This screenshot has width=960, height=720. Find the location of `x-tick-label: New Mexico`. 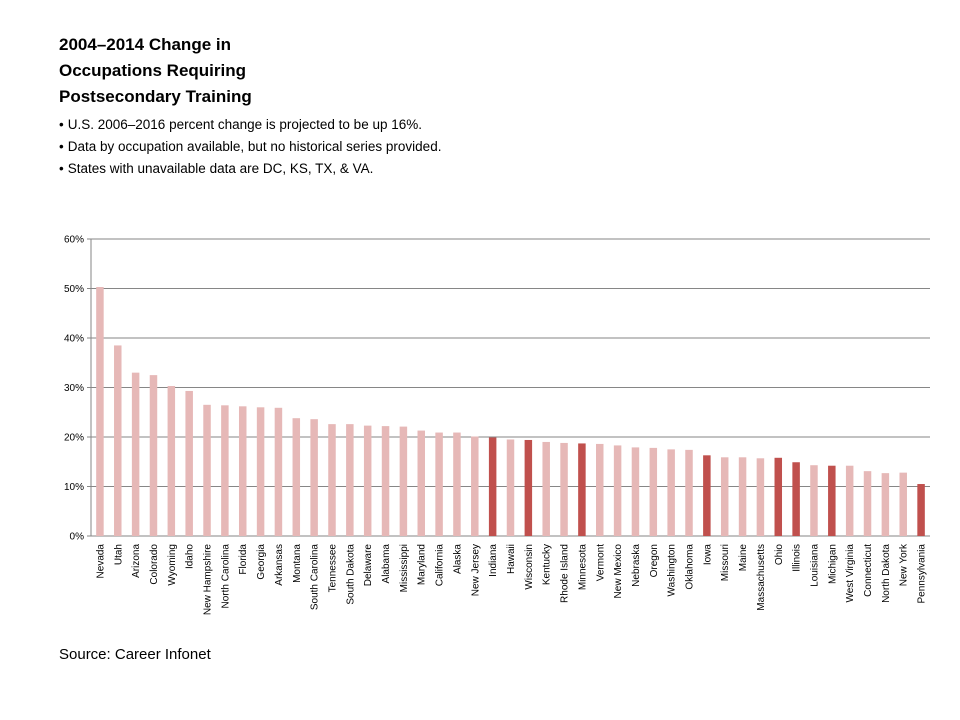

x-tick-label: New Mexico is located at coordinates (618, 571).